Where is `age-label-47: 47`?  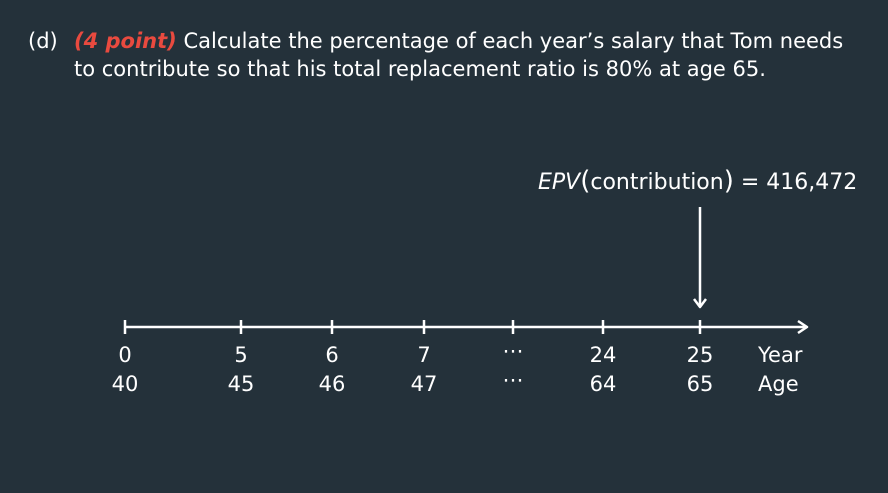
age-label-47: 47 is located at coordinates (424, 384).